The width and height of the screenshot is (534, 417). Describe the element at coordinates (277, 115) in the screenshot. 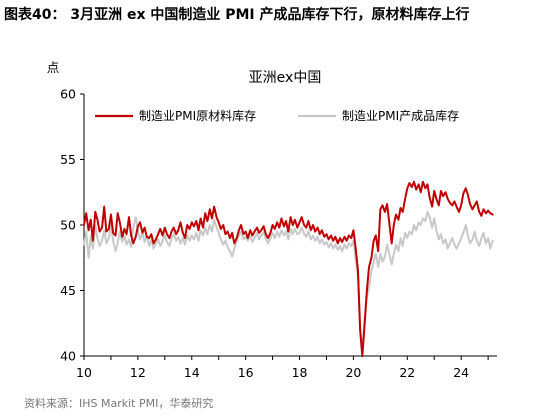

I see `legend: 制造业PMI原材料库存 制造业PMI产成品库存` at that location.